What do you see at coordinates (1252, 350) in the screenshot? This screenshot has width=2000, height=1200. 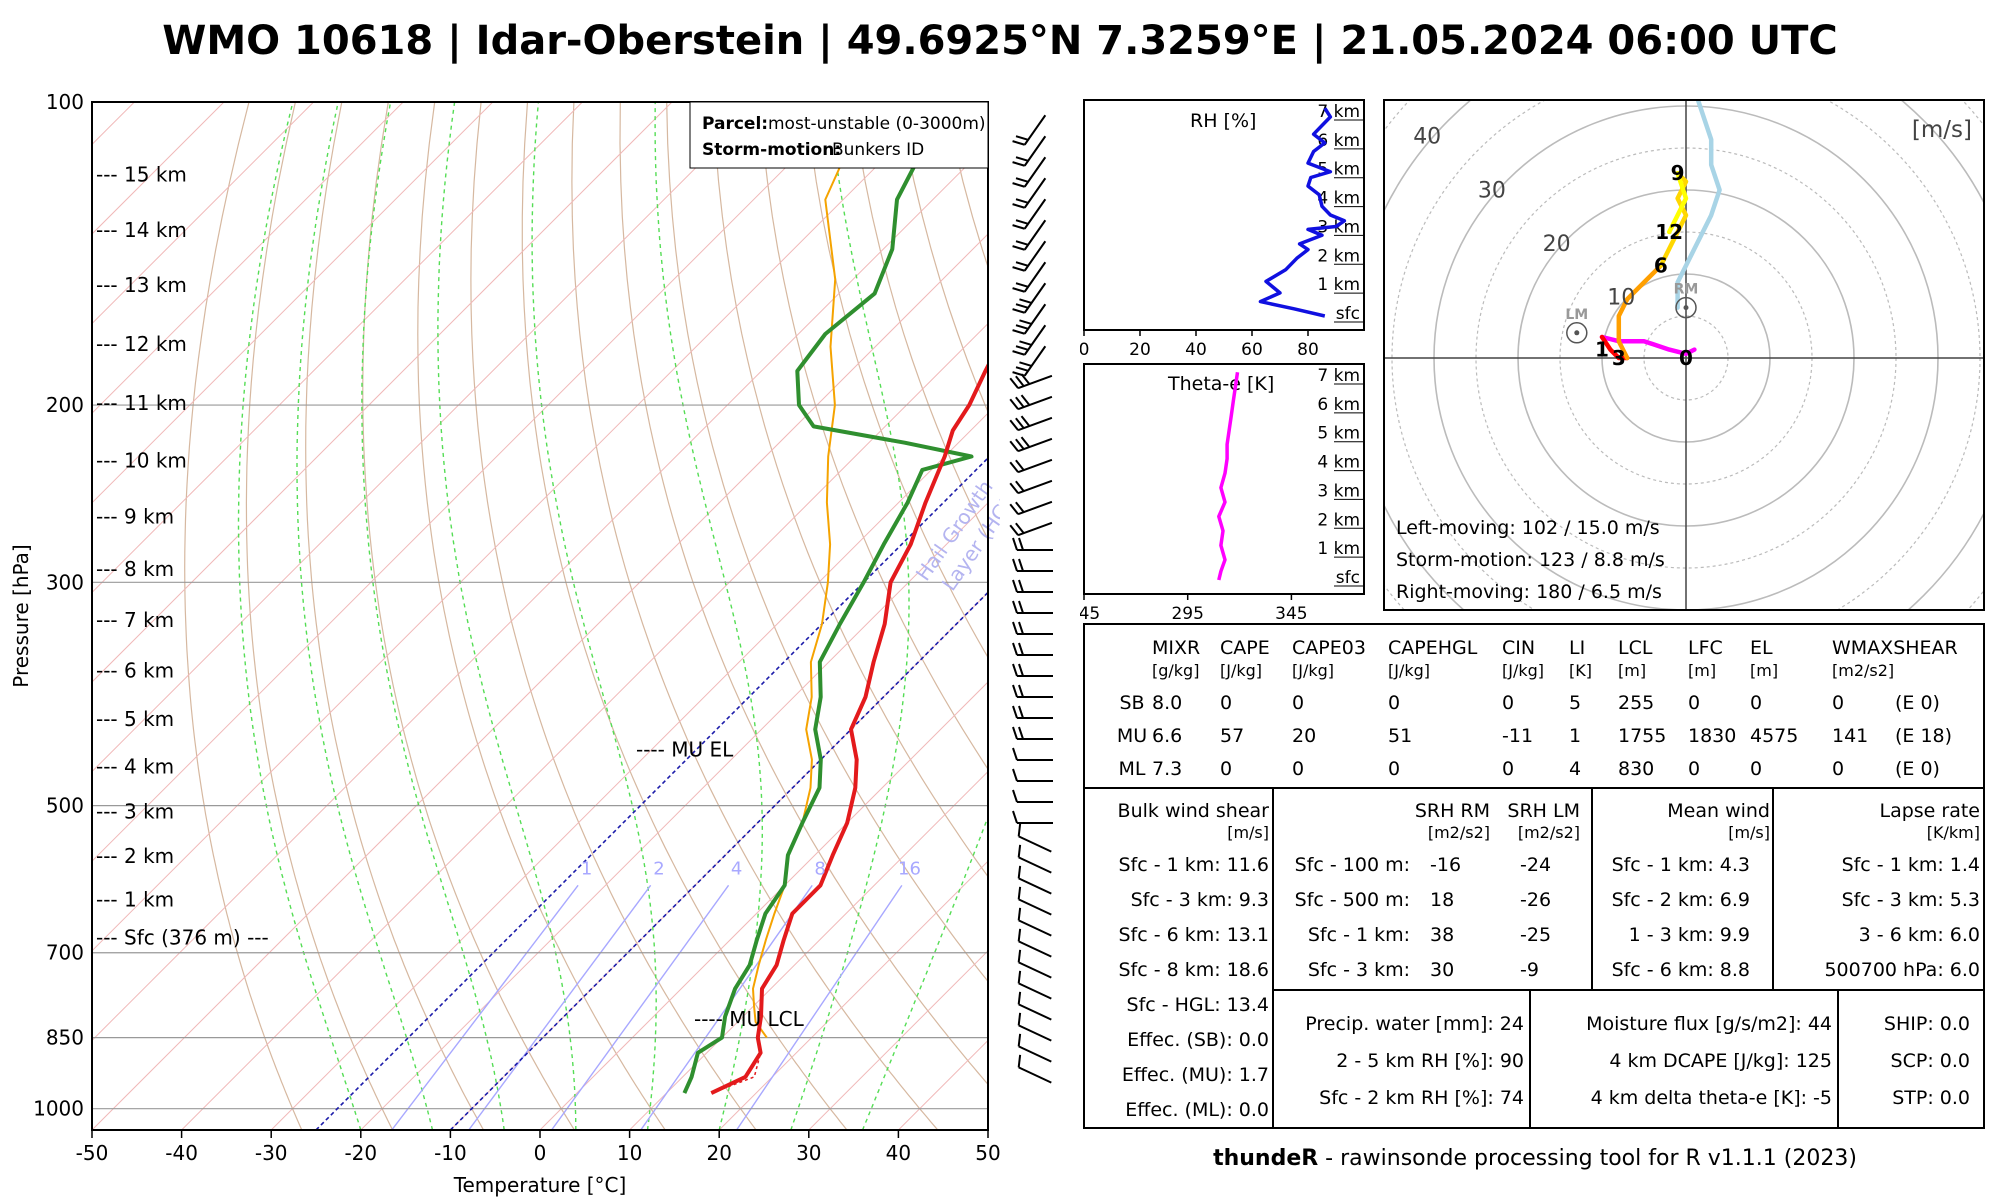 I see `rh-profile-xtick-label: 60` at bounding box center [1252, 350].